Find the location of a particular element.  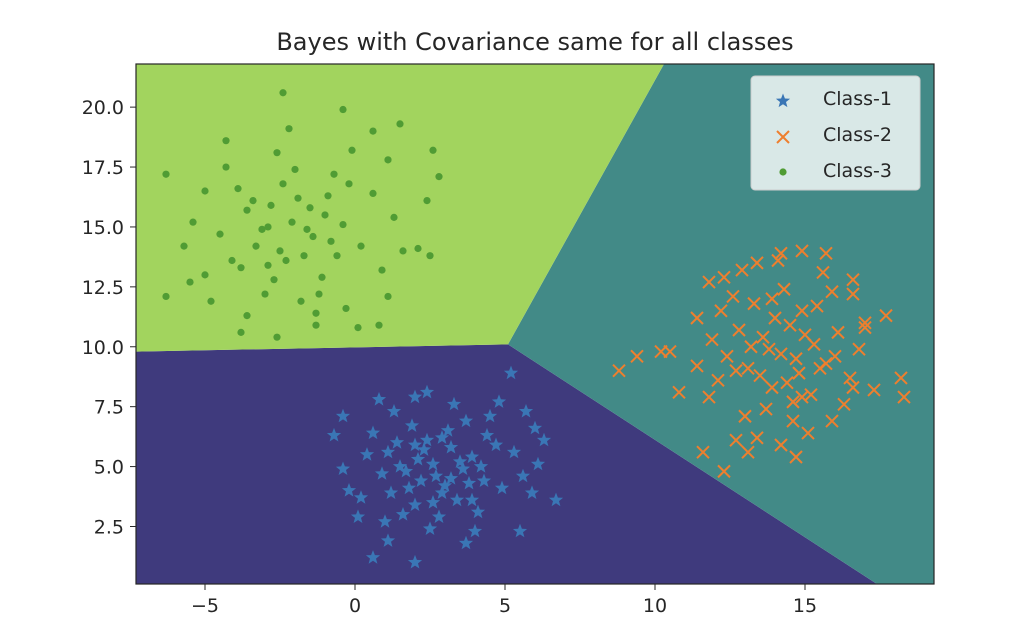

legend-box is located at coordinates (835, 133).